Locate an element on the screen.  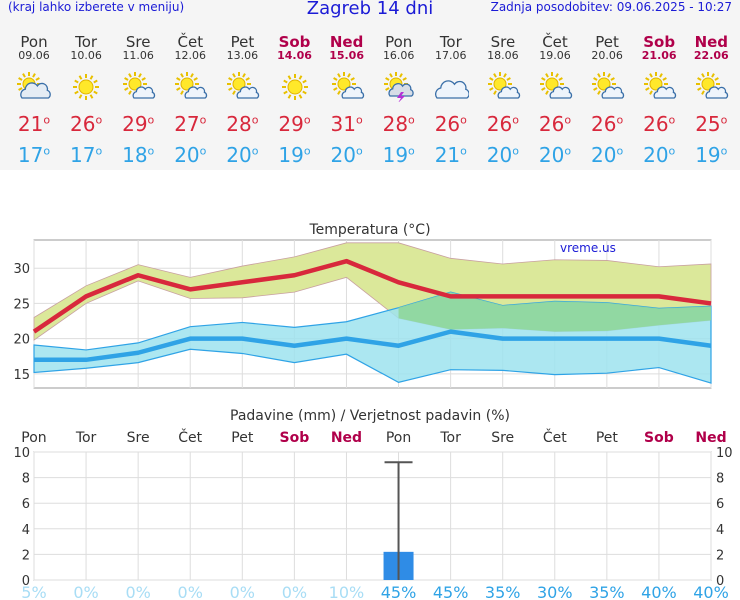
max-temp: 21o is located at coordinates (34, 124).